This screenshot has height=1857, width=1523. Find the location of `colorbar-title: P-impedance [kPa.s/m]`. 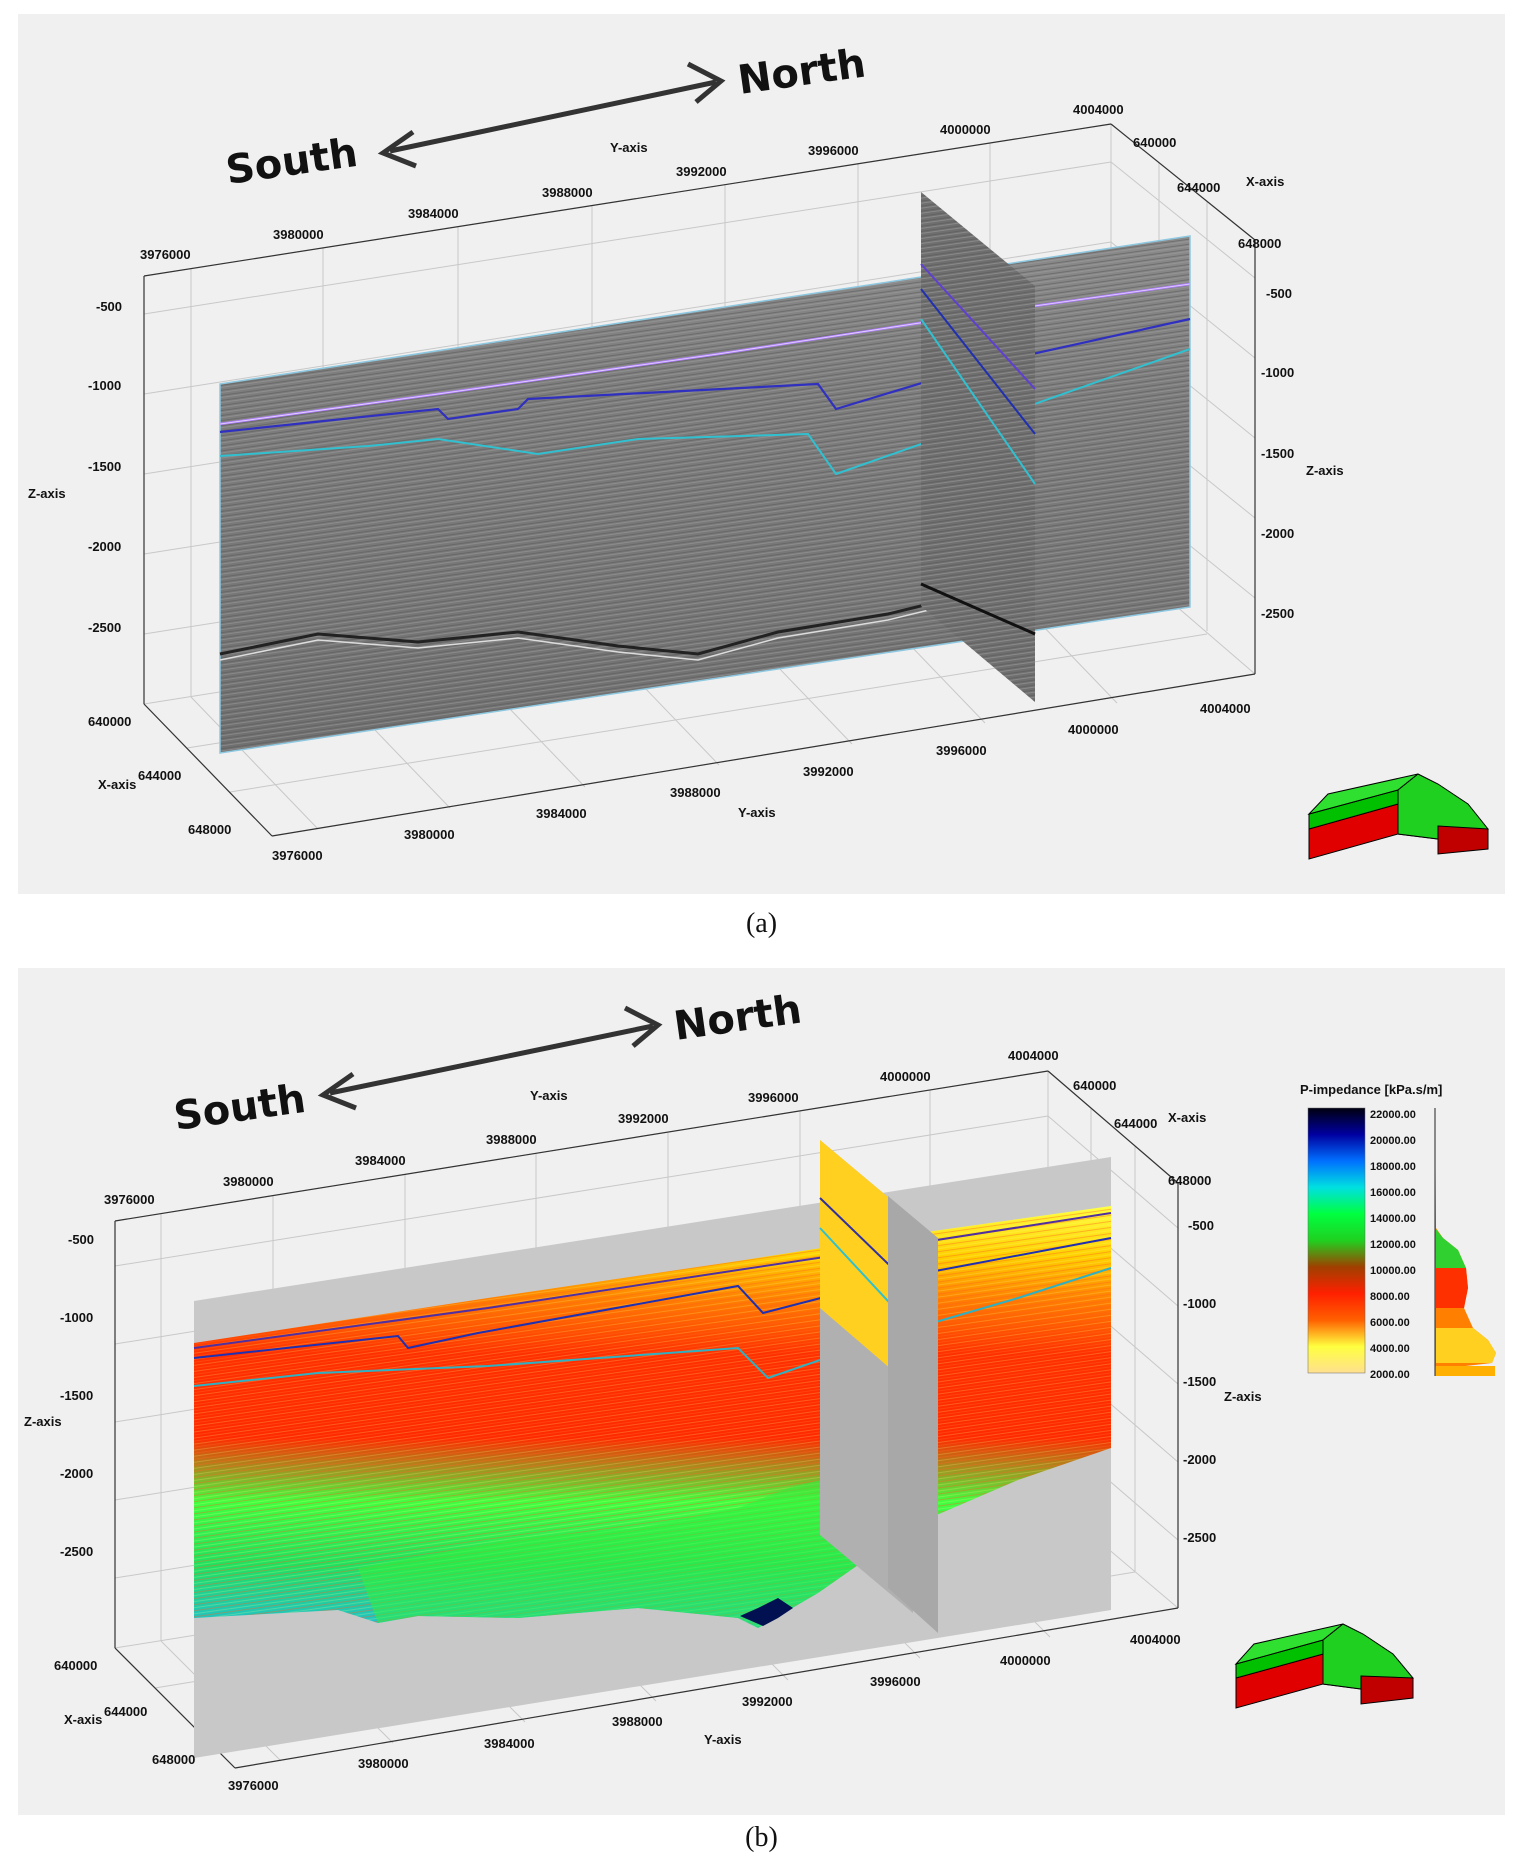

colorbar-title: P-impedance [kPa.s/m] is located at coordinates (1371, 1089).